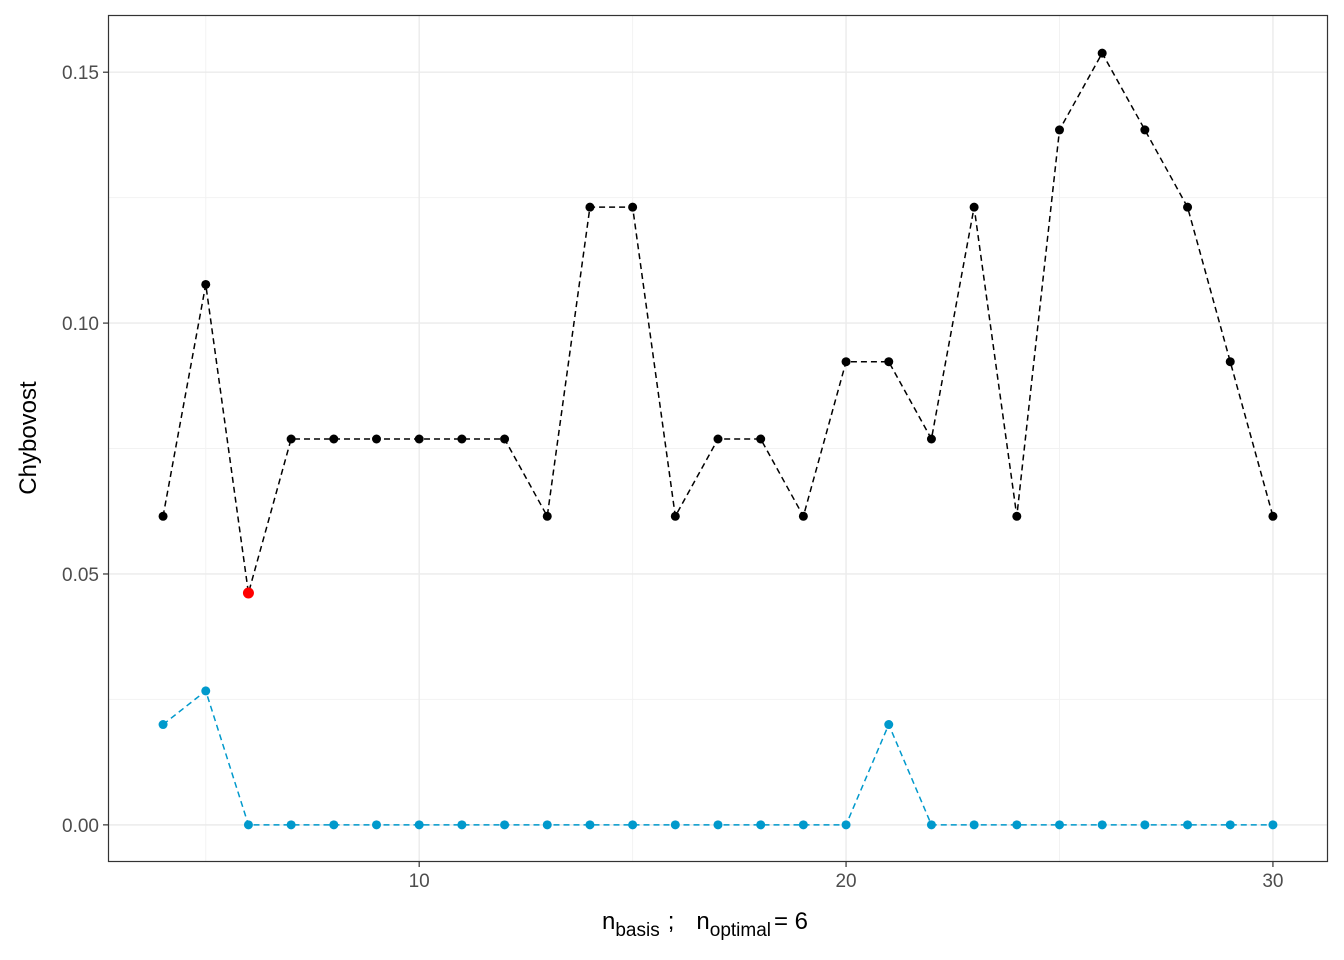 This screenshot has height=960, width=1344. Describe the element at coordinates (1272, 881) in the screenshot. I see `x-tick-label: 30` at that location.